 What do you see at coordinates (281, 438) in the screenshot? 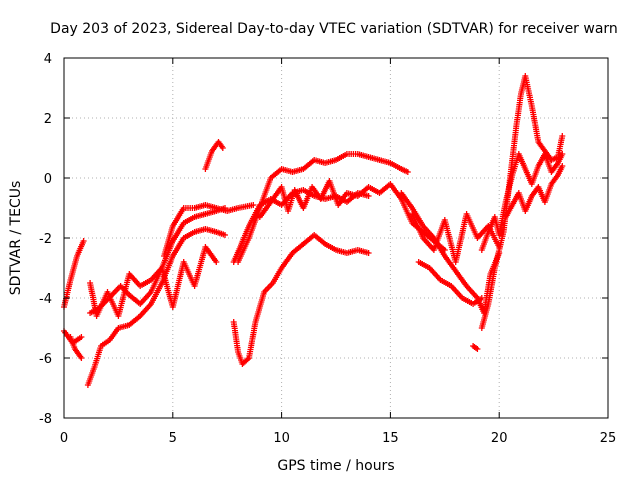
I see `x-tick-label: 10` at bounding box center [281, 438].